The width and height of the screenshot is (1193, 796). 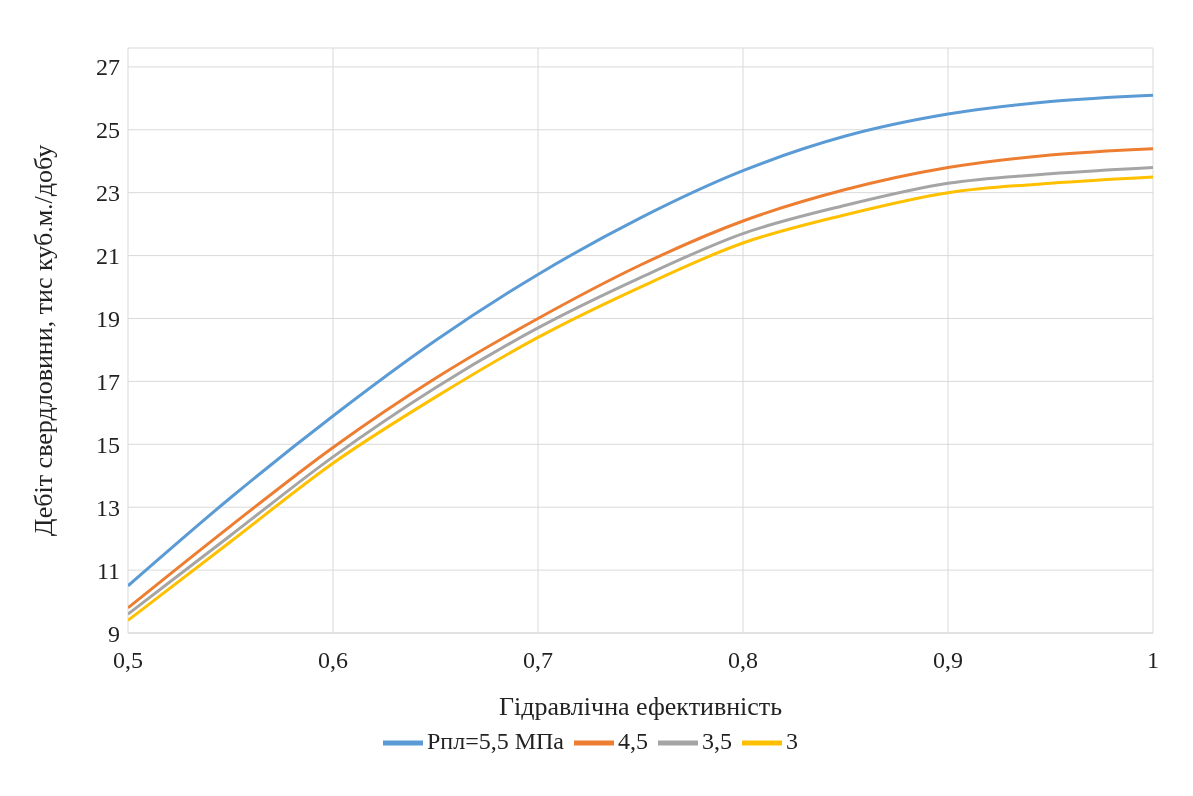 I want to click on y-tick-label: 25, so click(x=108, y=130).